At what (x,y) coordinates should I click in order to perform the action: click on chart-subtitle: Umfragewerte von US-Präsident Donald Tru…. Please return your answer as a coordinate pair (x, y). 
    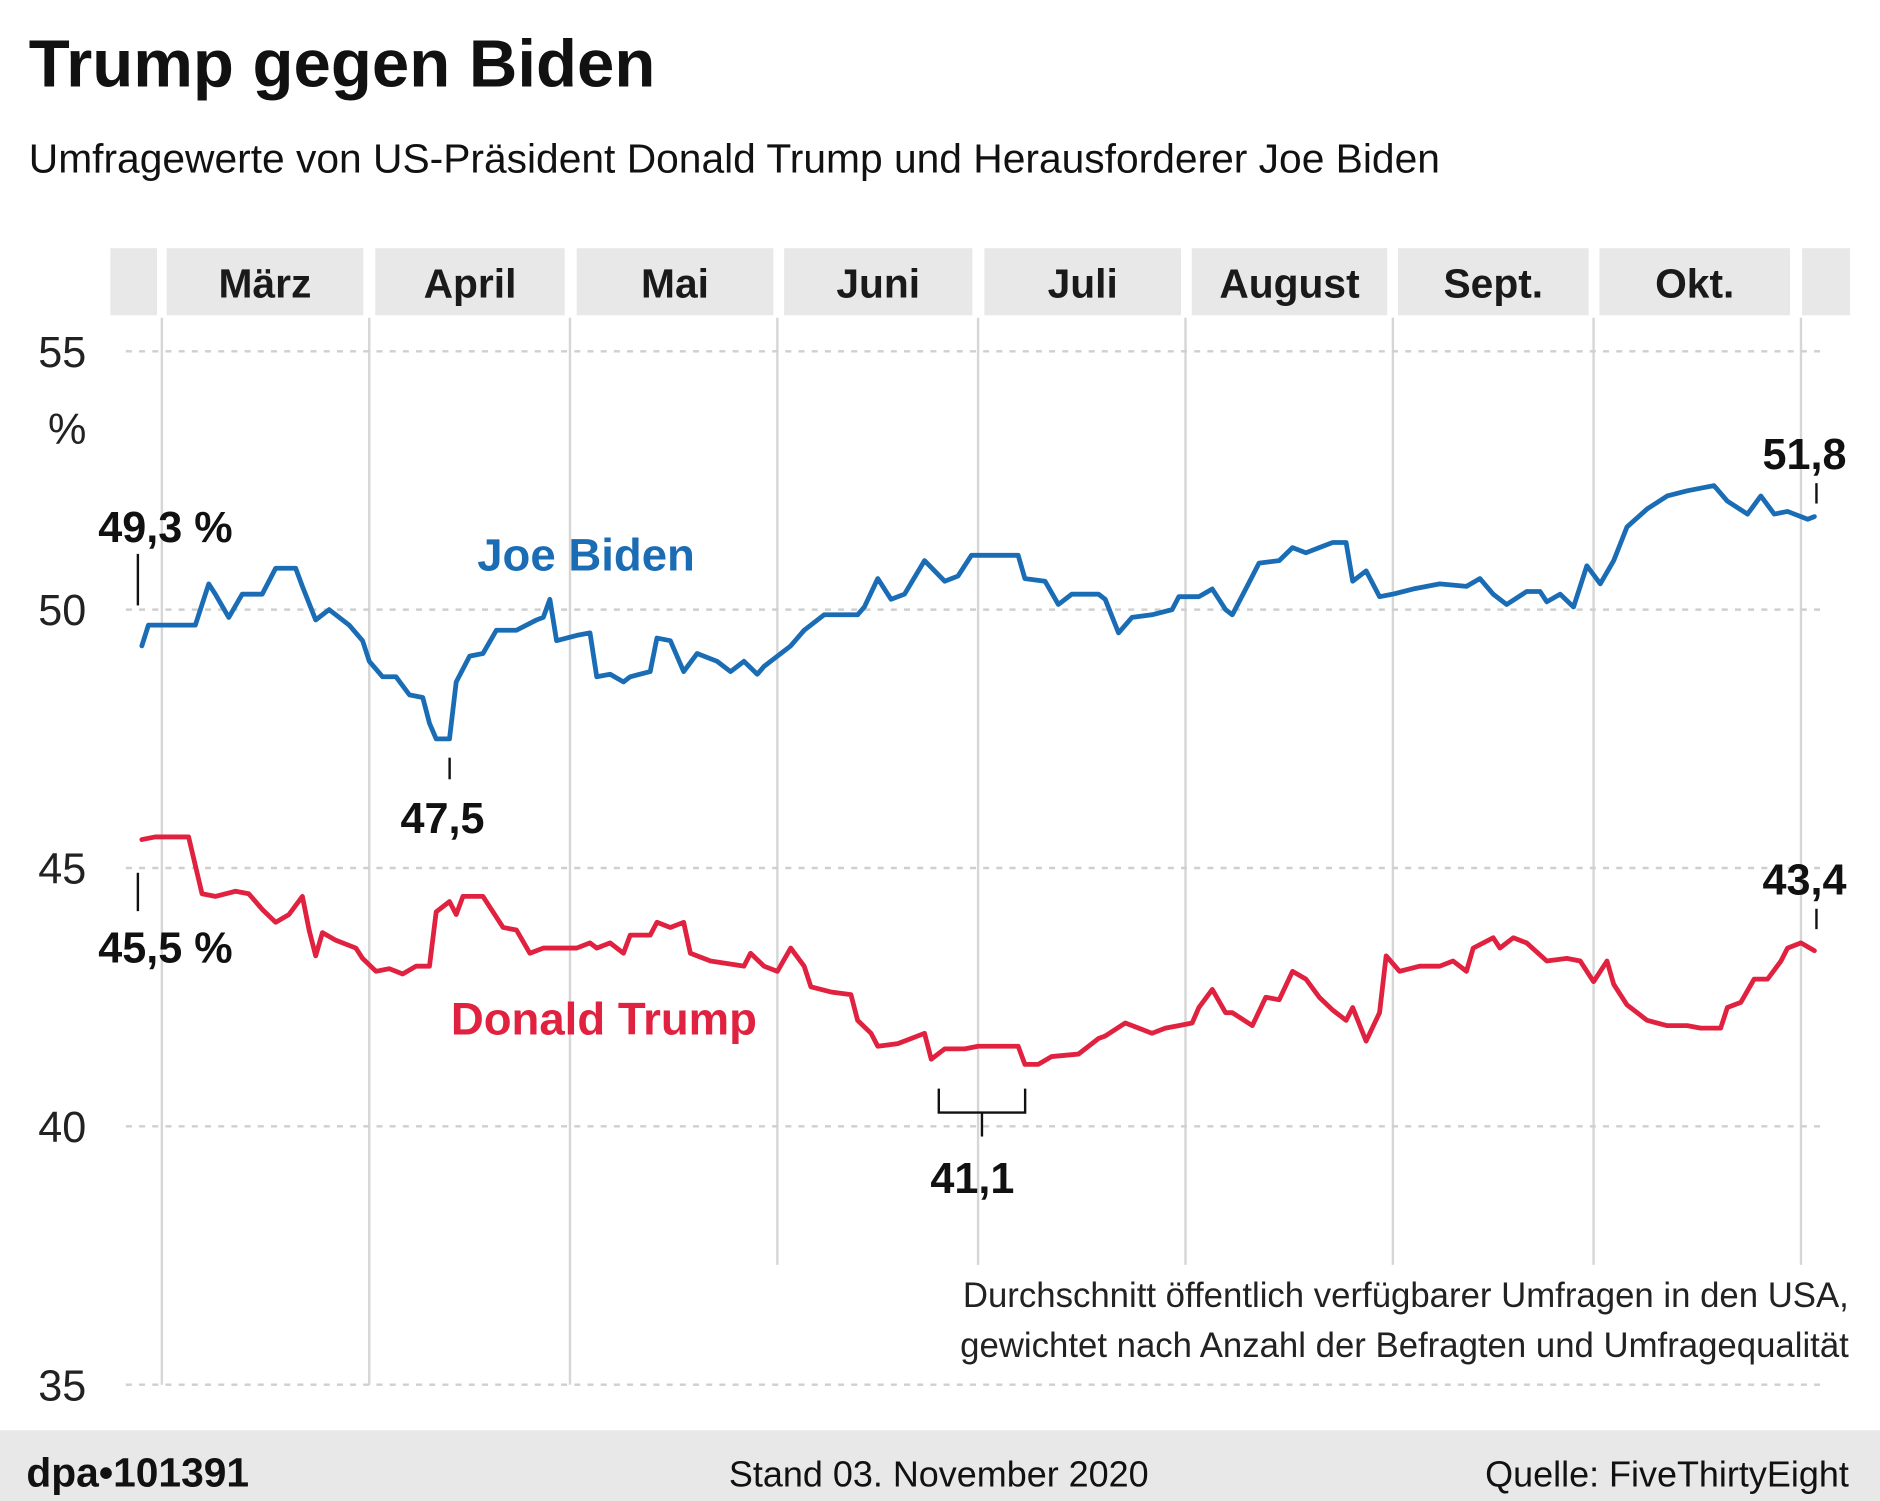
    Looking at the image, I should click on (734, 159).